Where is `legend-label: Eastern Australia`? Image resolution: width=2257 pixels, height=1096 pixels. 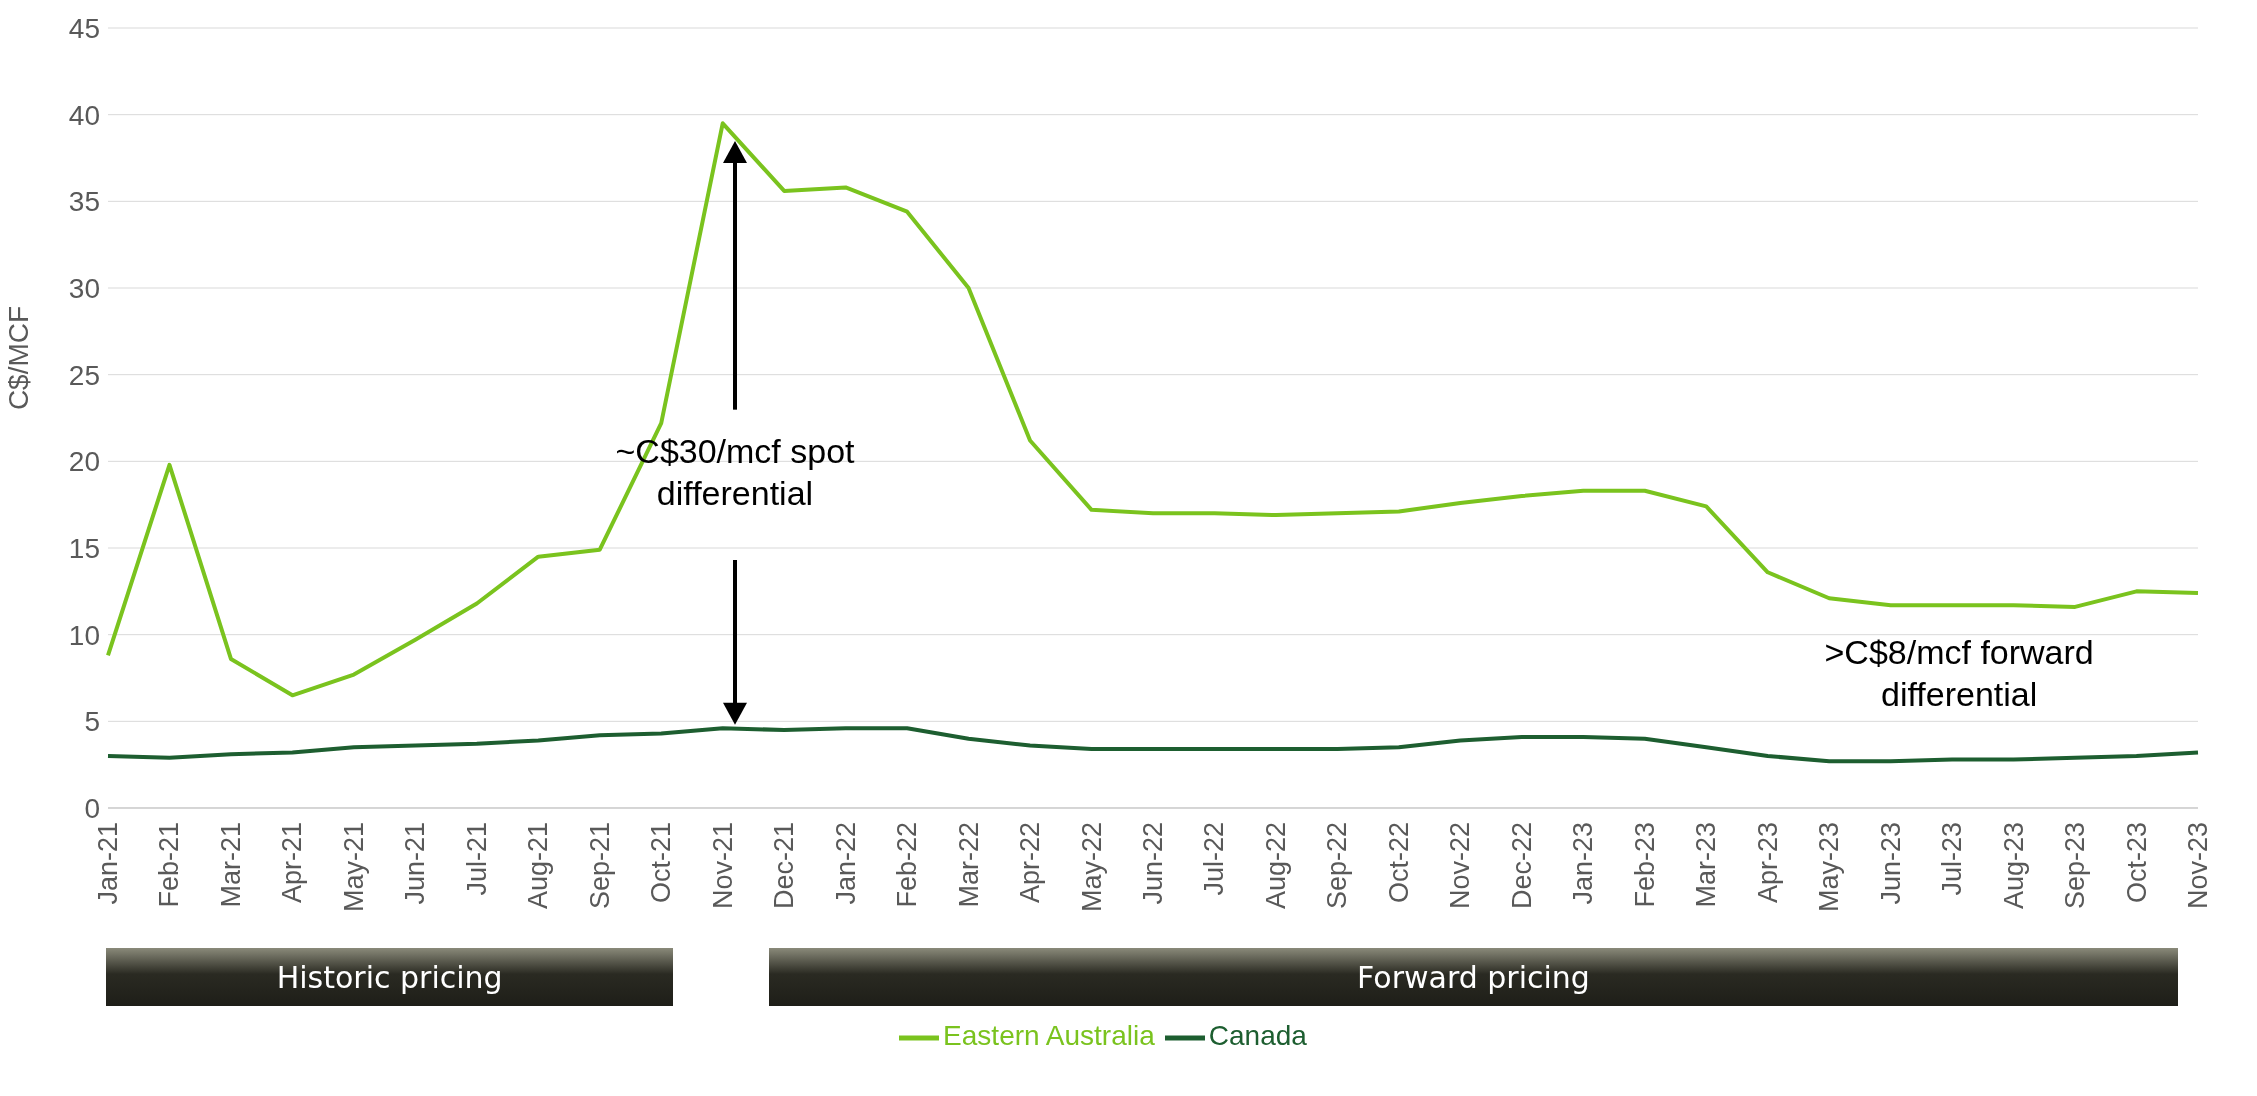 legend-label: Eastern Australia is located at coordinates (1049, 1036).